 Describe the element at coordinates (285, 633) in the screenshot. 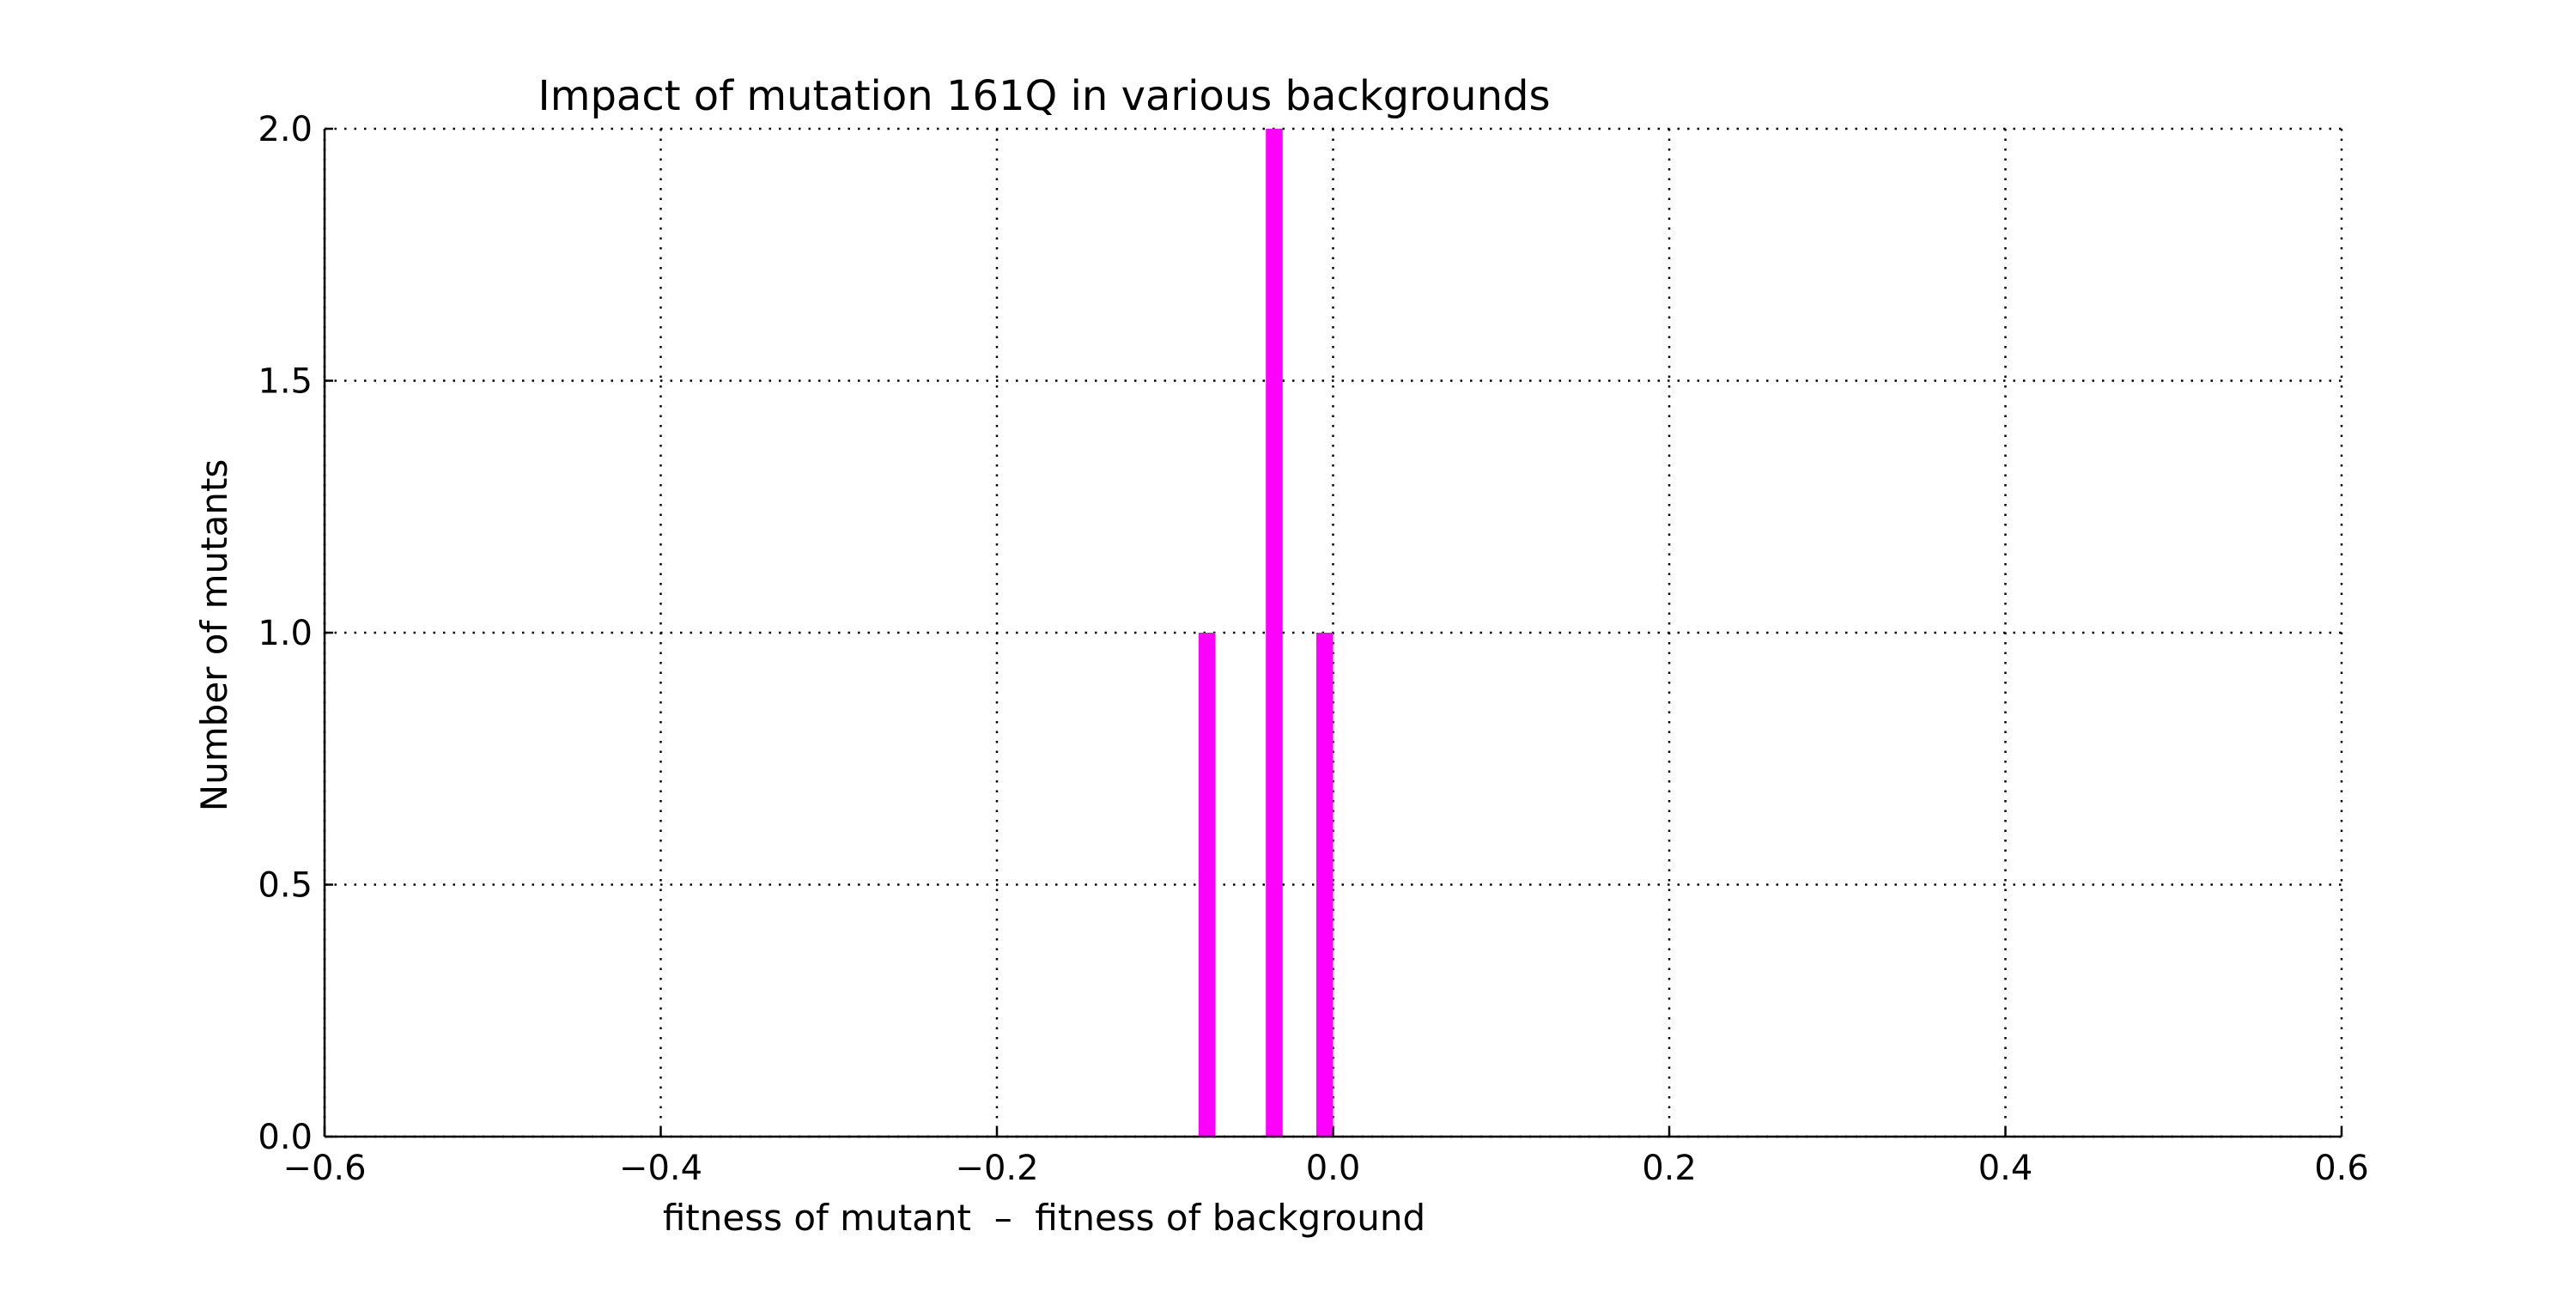

I see `y-tick-label: 1.0` at that location.